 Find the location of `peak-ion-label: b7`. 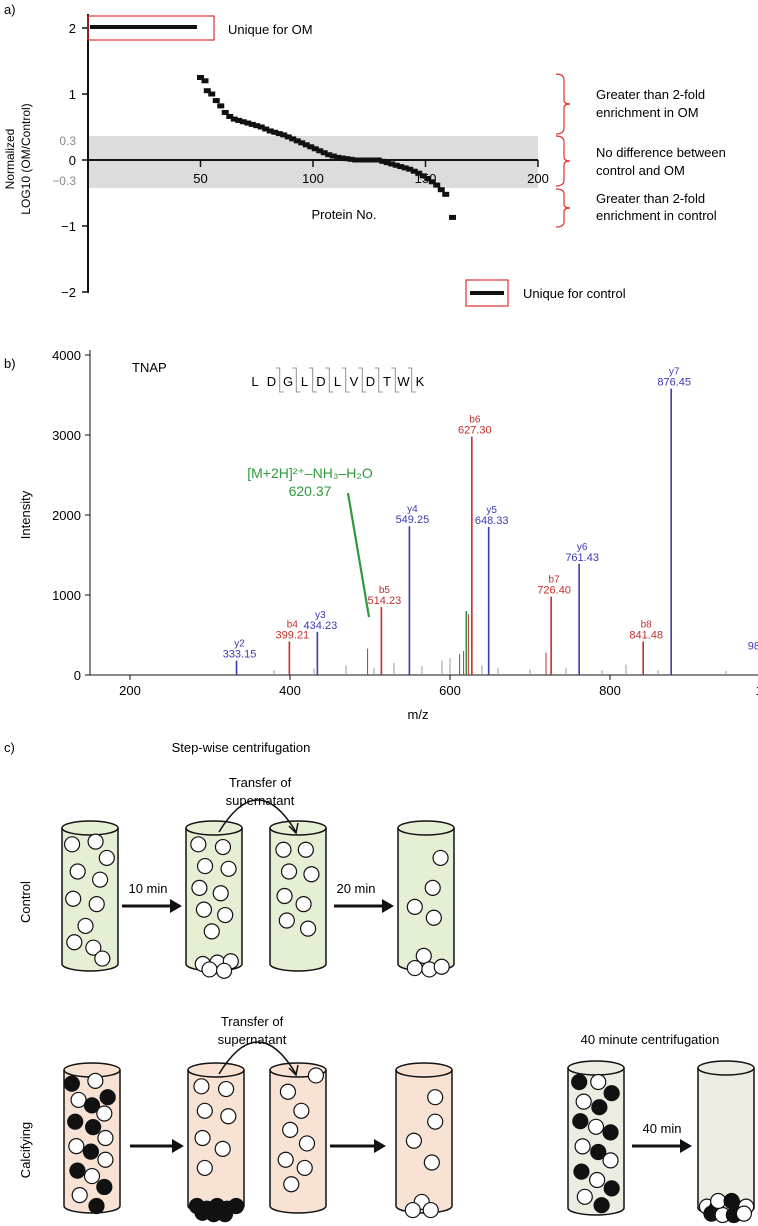

peak-ion-label: b7 is located at coordinates (555, 580).